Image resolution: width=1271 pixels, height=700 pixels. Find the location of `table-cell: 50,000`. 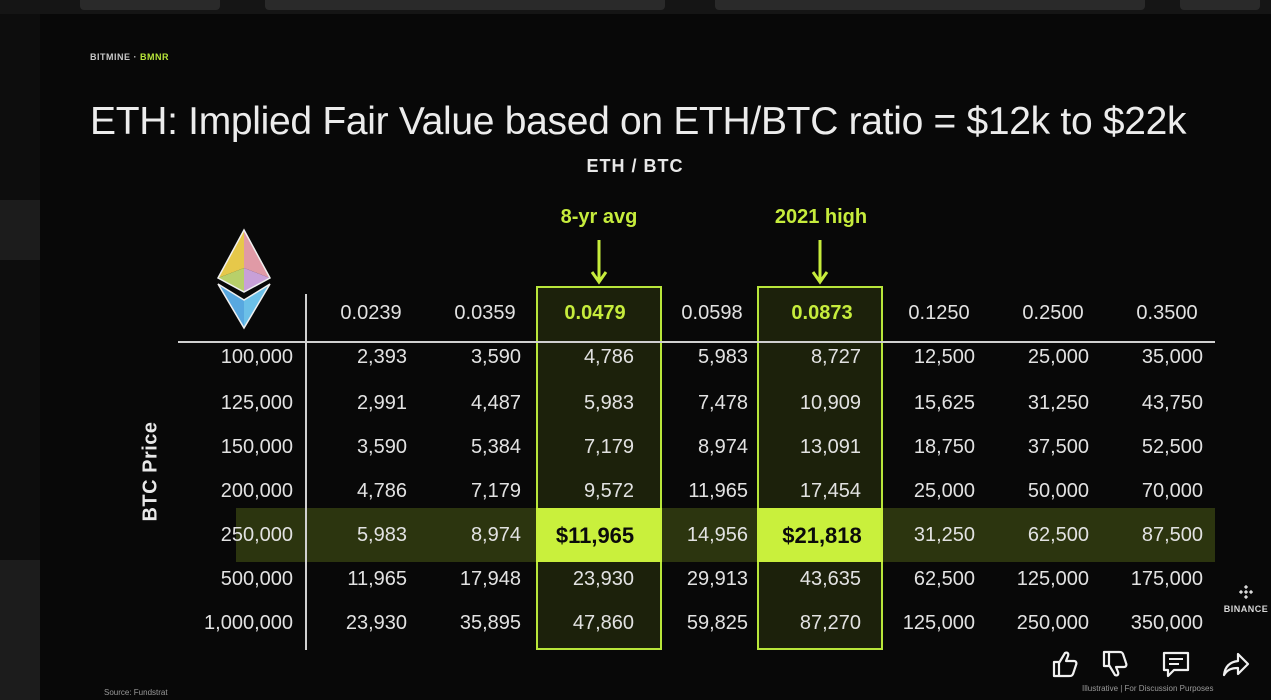

table-cell: 50,000 is located at coordinates (1058, 491).